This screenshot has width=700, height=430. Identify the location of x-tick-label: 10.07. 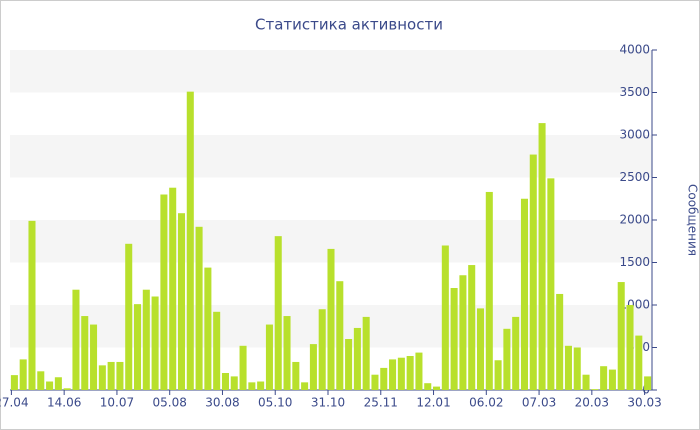
(117, 403).